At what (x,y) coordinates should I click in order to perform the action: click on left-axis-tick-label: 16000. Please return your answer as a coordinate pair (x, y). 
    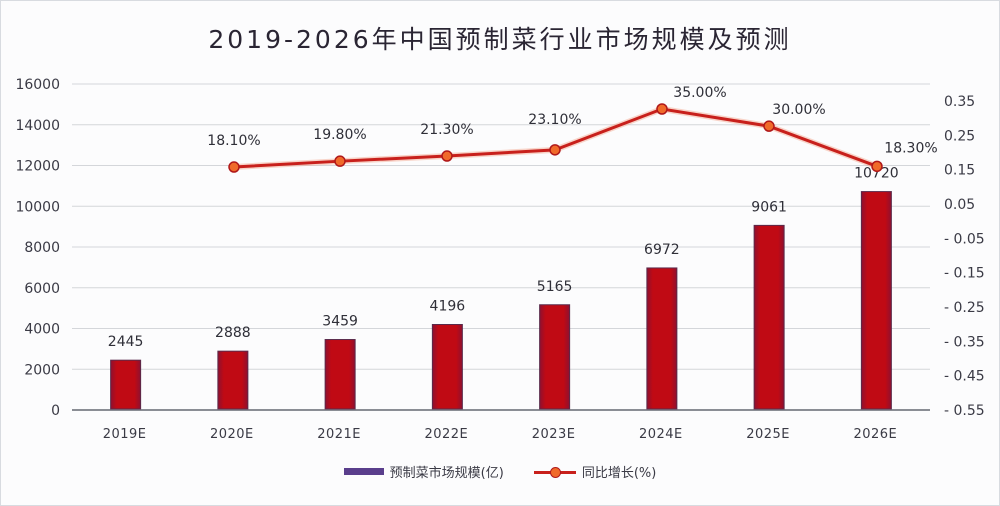
    Looking at the image, I should click on (37, 85).